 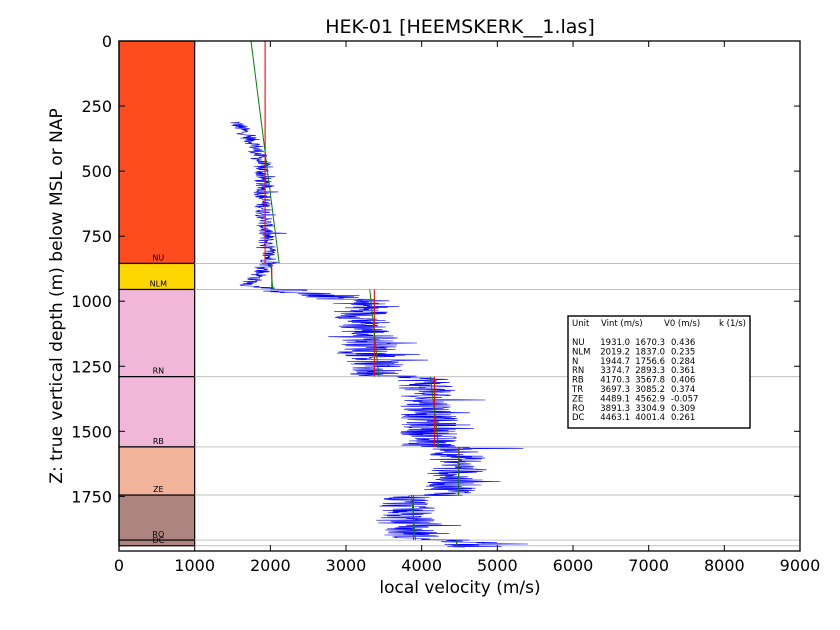 I want to click on legend-header: V0 (m/s), so click(x=682, y=324).